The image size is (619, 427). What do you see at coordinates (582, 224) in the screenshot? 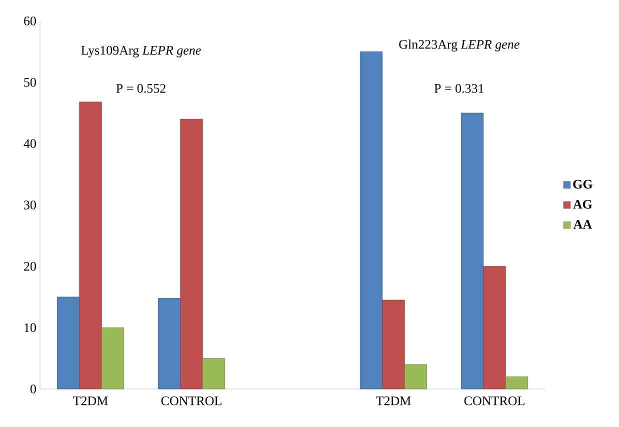
I see `legend-label: AA` at bounding box center [582, 224].